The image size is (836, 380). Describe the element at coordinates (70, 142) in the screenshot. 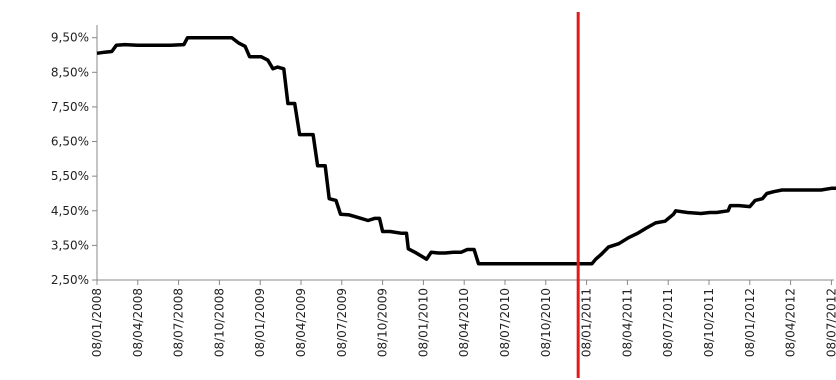

I see `y-tick-label: 6,50%` at that location.